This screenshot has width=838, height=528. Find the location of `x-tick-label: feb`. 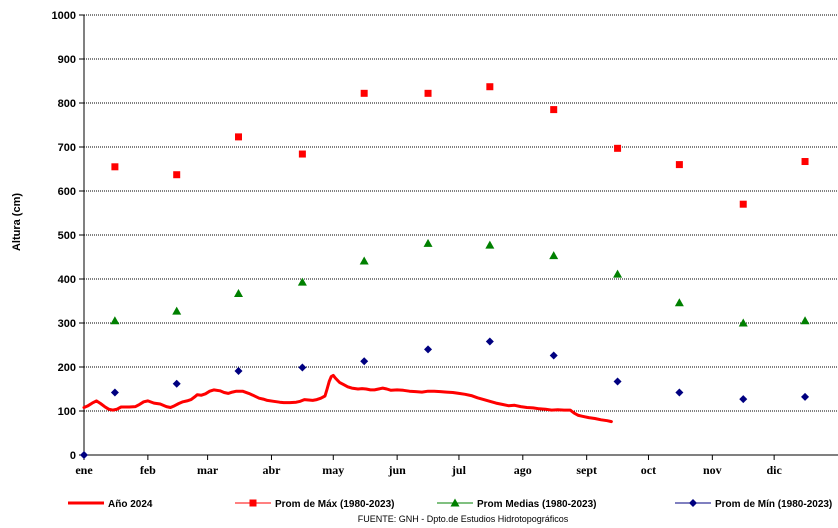

x-tick-label: feb is located at coordinates (148, 470).